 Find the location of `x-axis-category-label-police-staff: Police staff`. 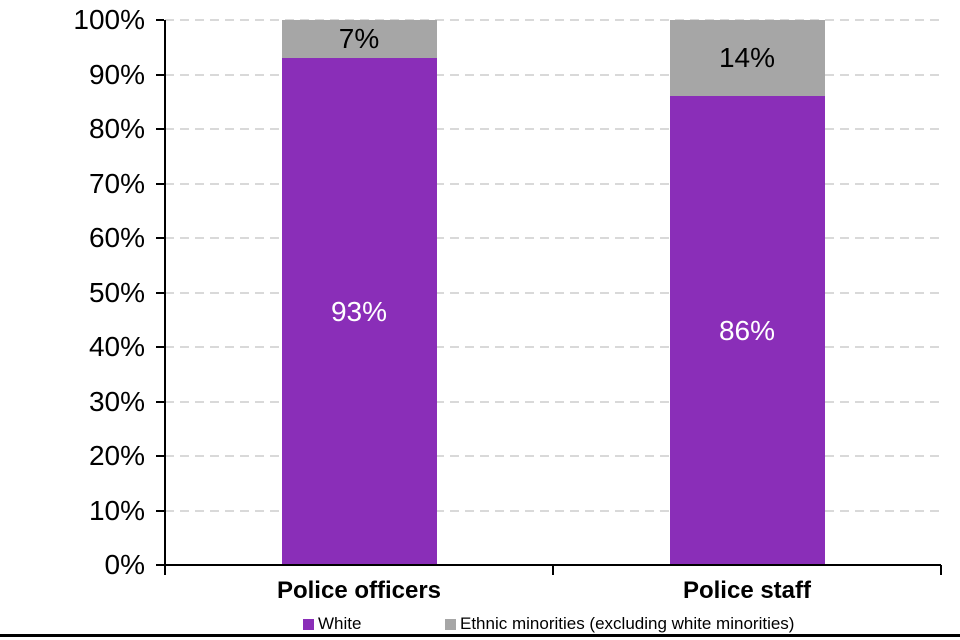

x-axis-category-label-police-staff: Police staff is located at coordinates (747, 590).